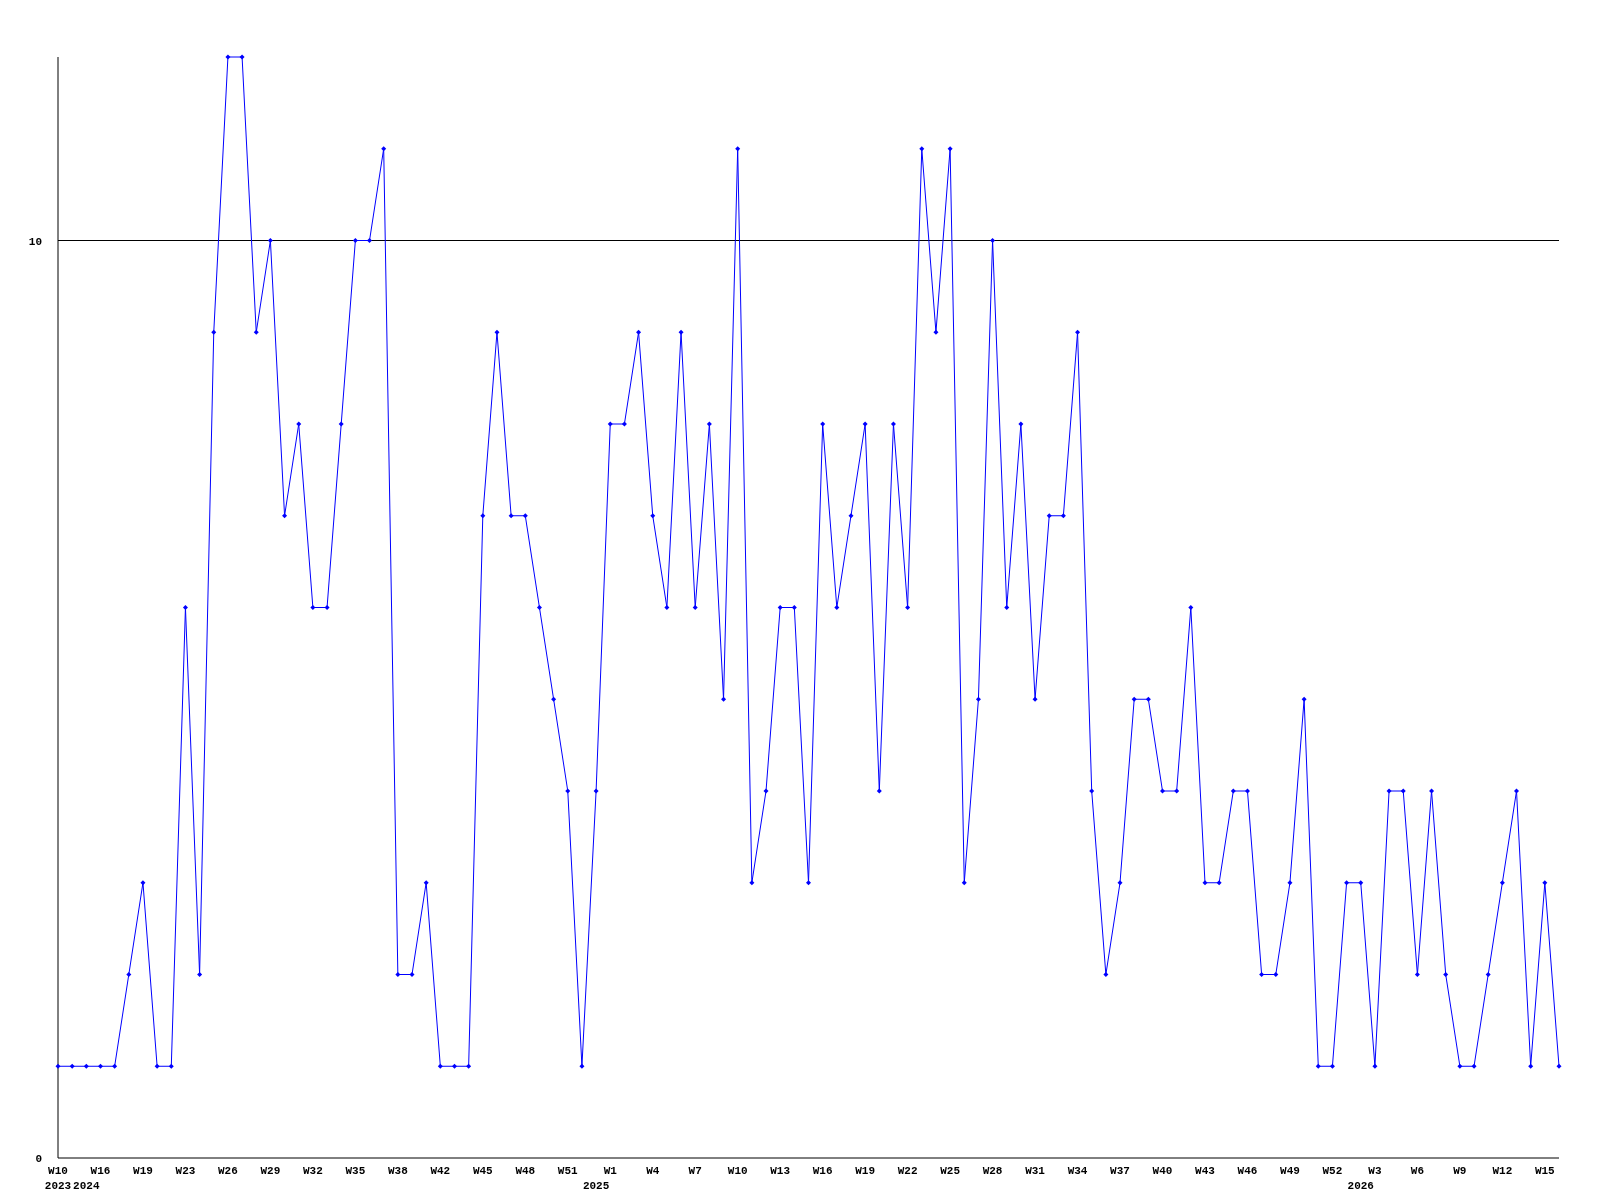 The width and height of the screenshot is (1600, 1200). What do you see at coordinates (1120, 1171) in the screenshot?
I see `x-tick-label: W37` at bounding box center [1120, 1171].